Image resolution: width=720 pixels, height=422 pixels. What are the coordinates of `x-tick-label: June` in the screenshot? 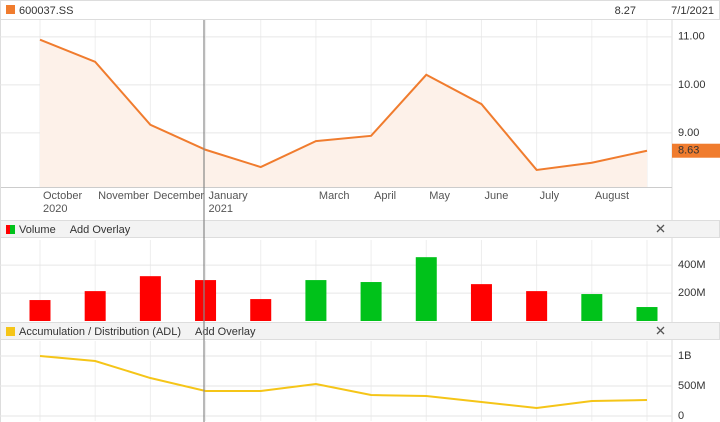 It's located at (496, 196).